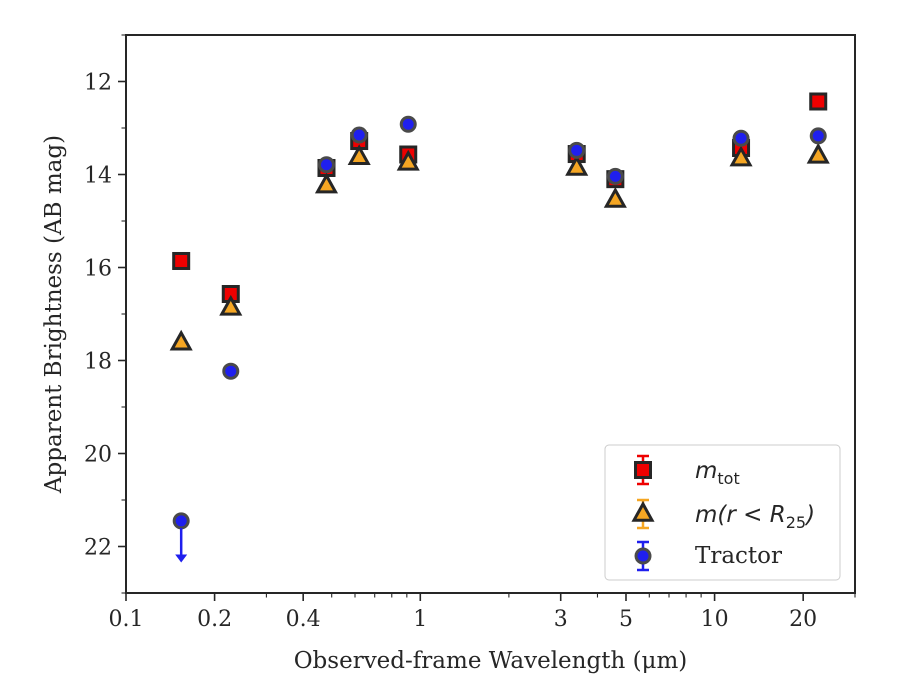  Describe the element at coordinates (717, 473) in the screenshot. I see `legend-label-mtot: mtot` at that location.